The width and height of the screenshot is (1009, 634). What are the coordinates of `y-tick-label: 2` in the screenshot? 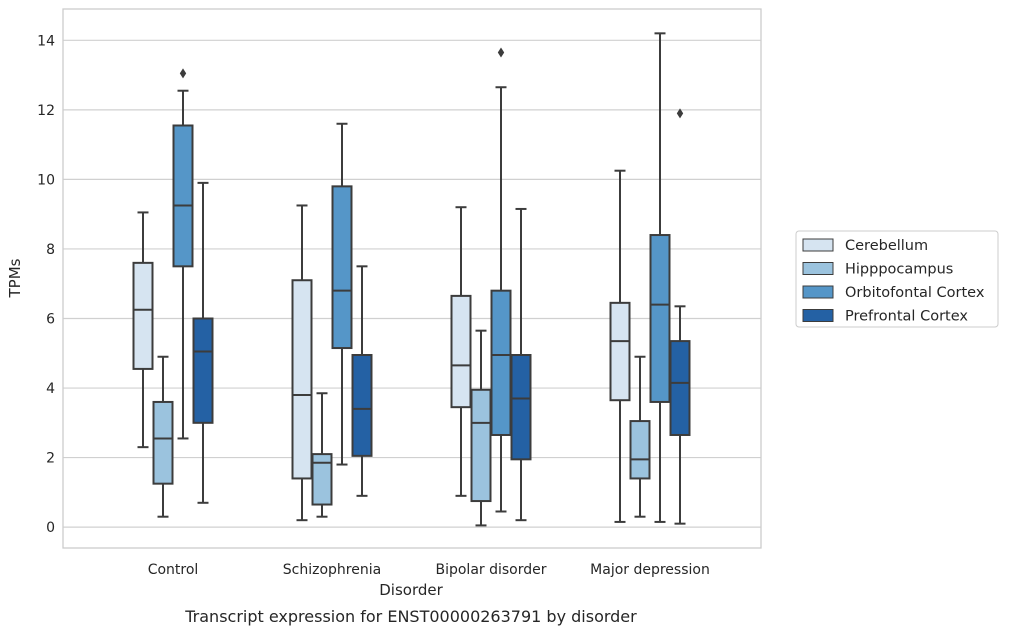 It's located at (50, 459).